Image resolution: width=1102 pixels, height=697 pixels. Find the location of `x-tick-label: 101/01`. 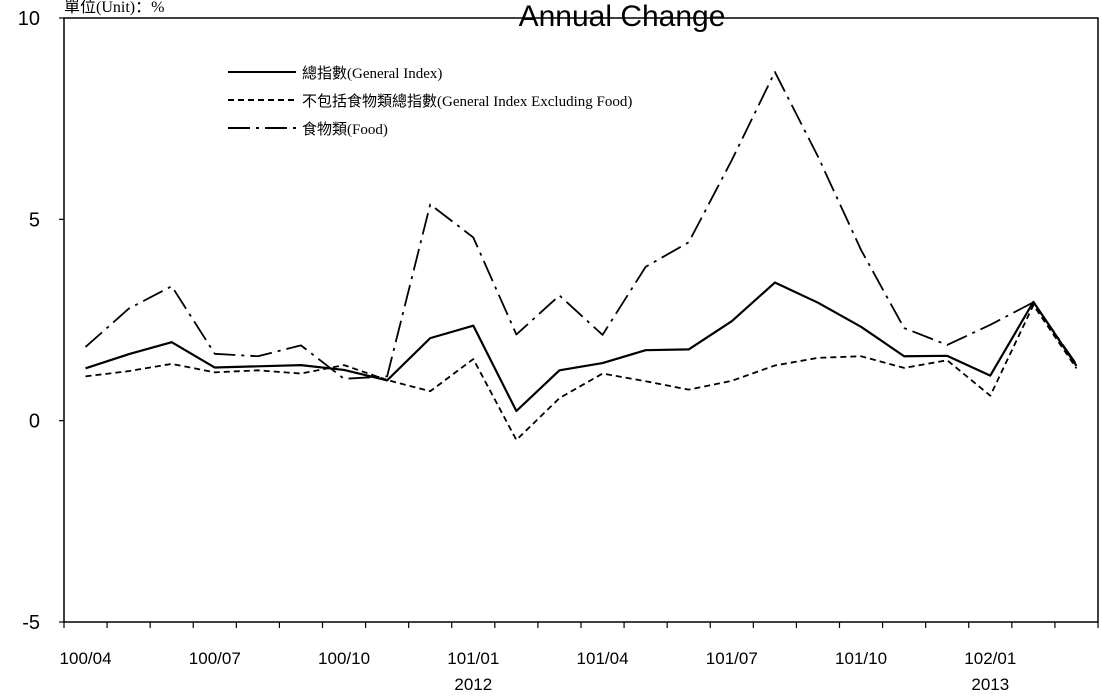

x-tick-label: 101/01 is located at coordinates (473, 658).